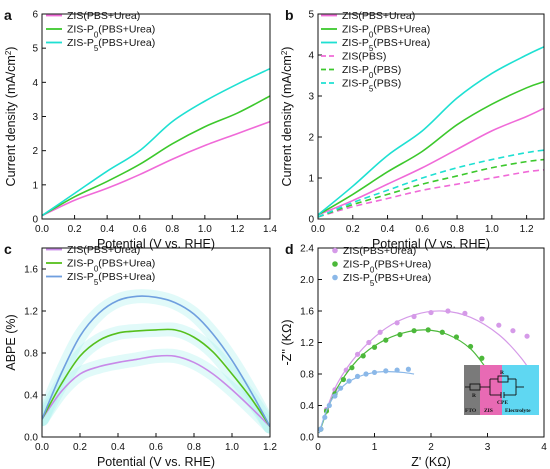  I want to click on y-tick-label: 1, so click(35, 185).